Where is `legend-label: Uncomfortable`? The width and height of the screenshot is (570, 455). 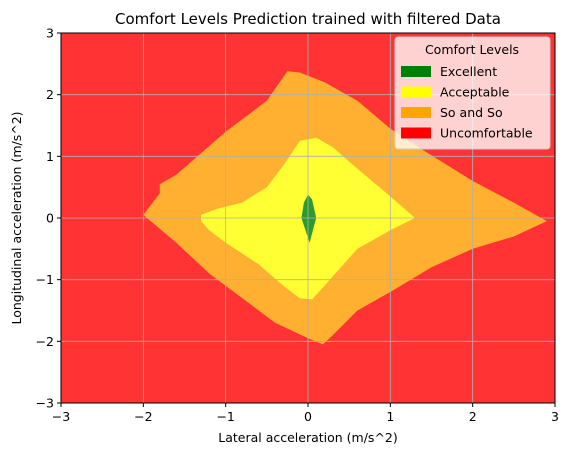 legend-label: Uncomfortable is located at coordinates (486, 133).